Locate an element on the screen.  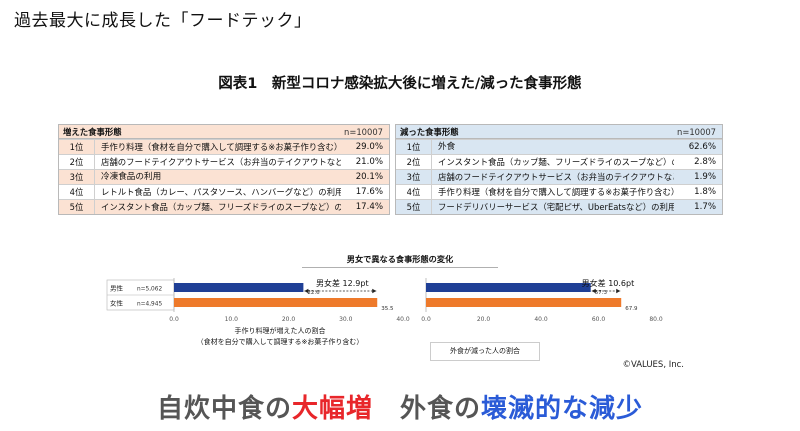
item-cell: レトルト食品（カレー、パスタソース、ハンバーグなど）の利用 is located at coordinates (221, 192).